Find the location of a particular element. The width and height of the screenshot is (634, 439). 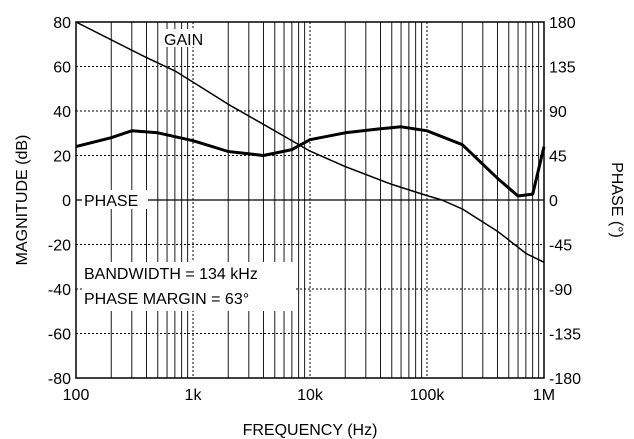

phase-label-bg is located at coordinates (115, 199).